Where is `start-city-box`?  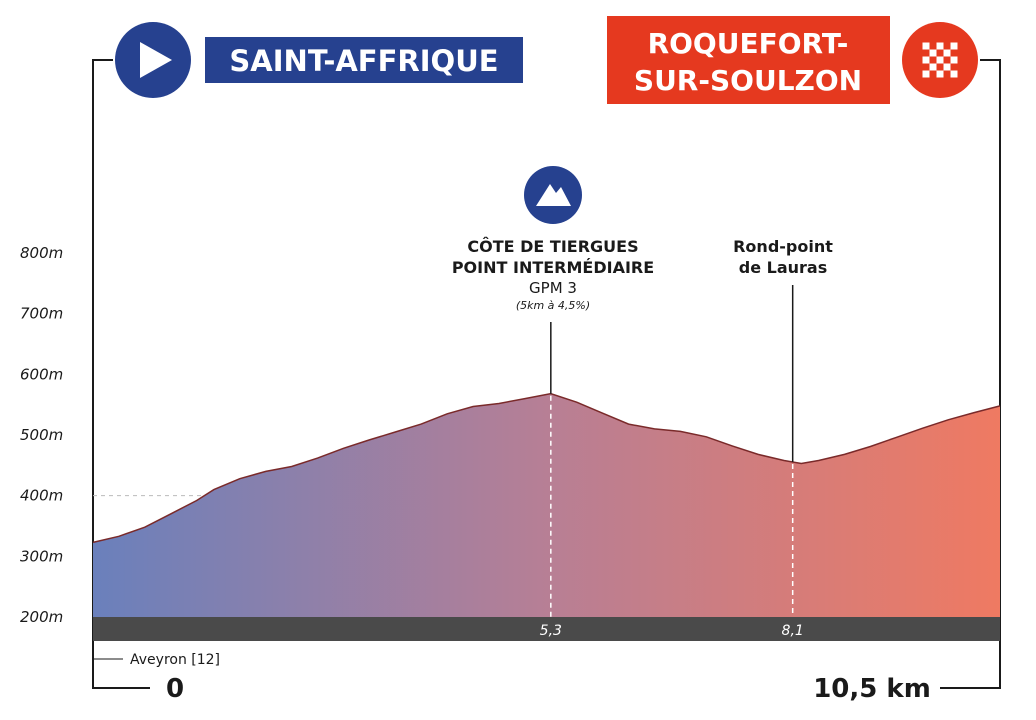
start-city-box is located at coordinates (364, 60).